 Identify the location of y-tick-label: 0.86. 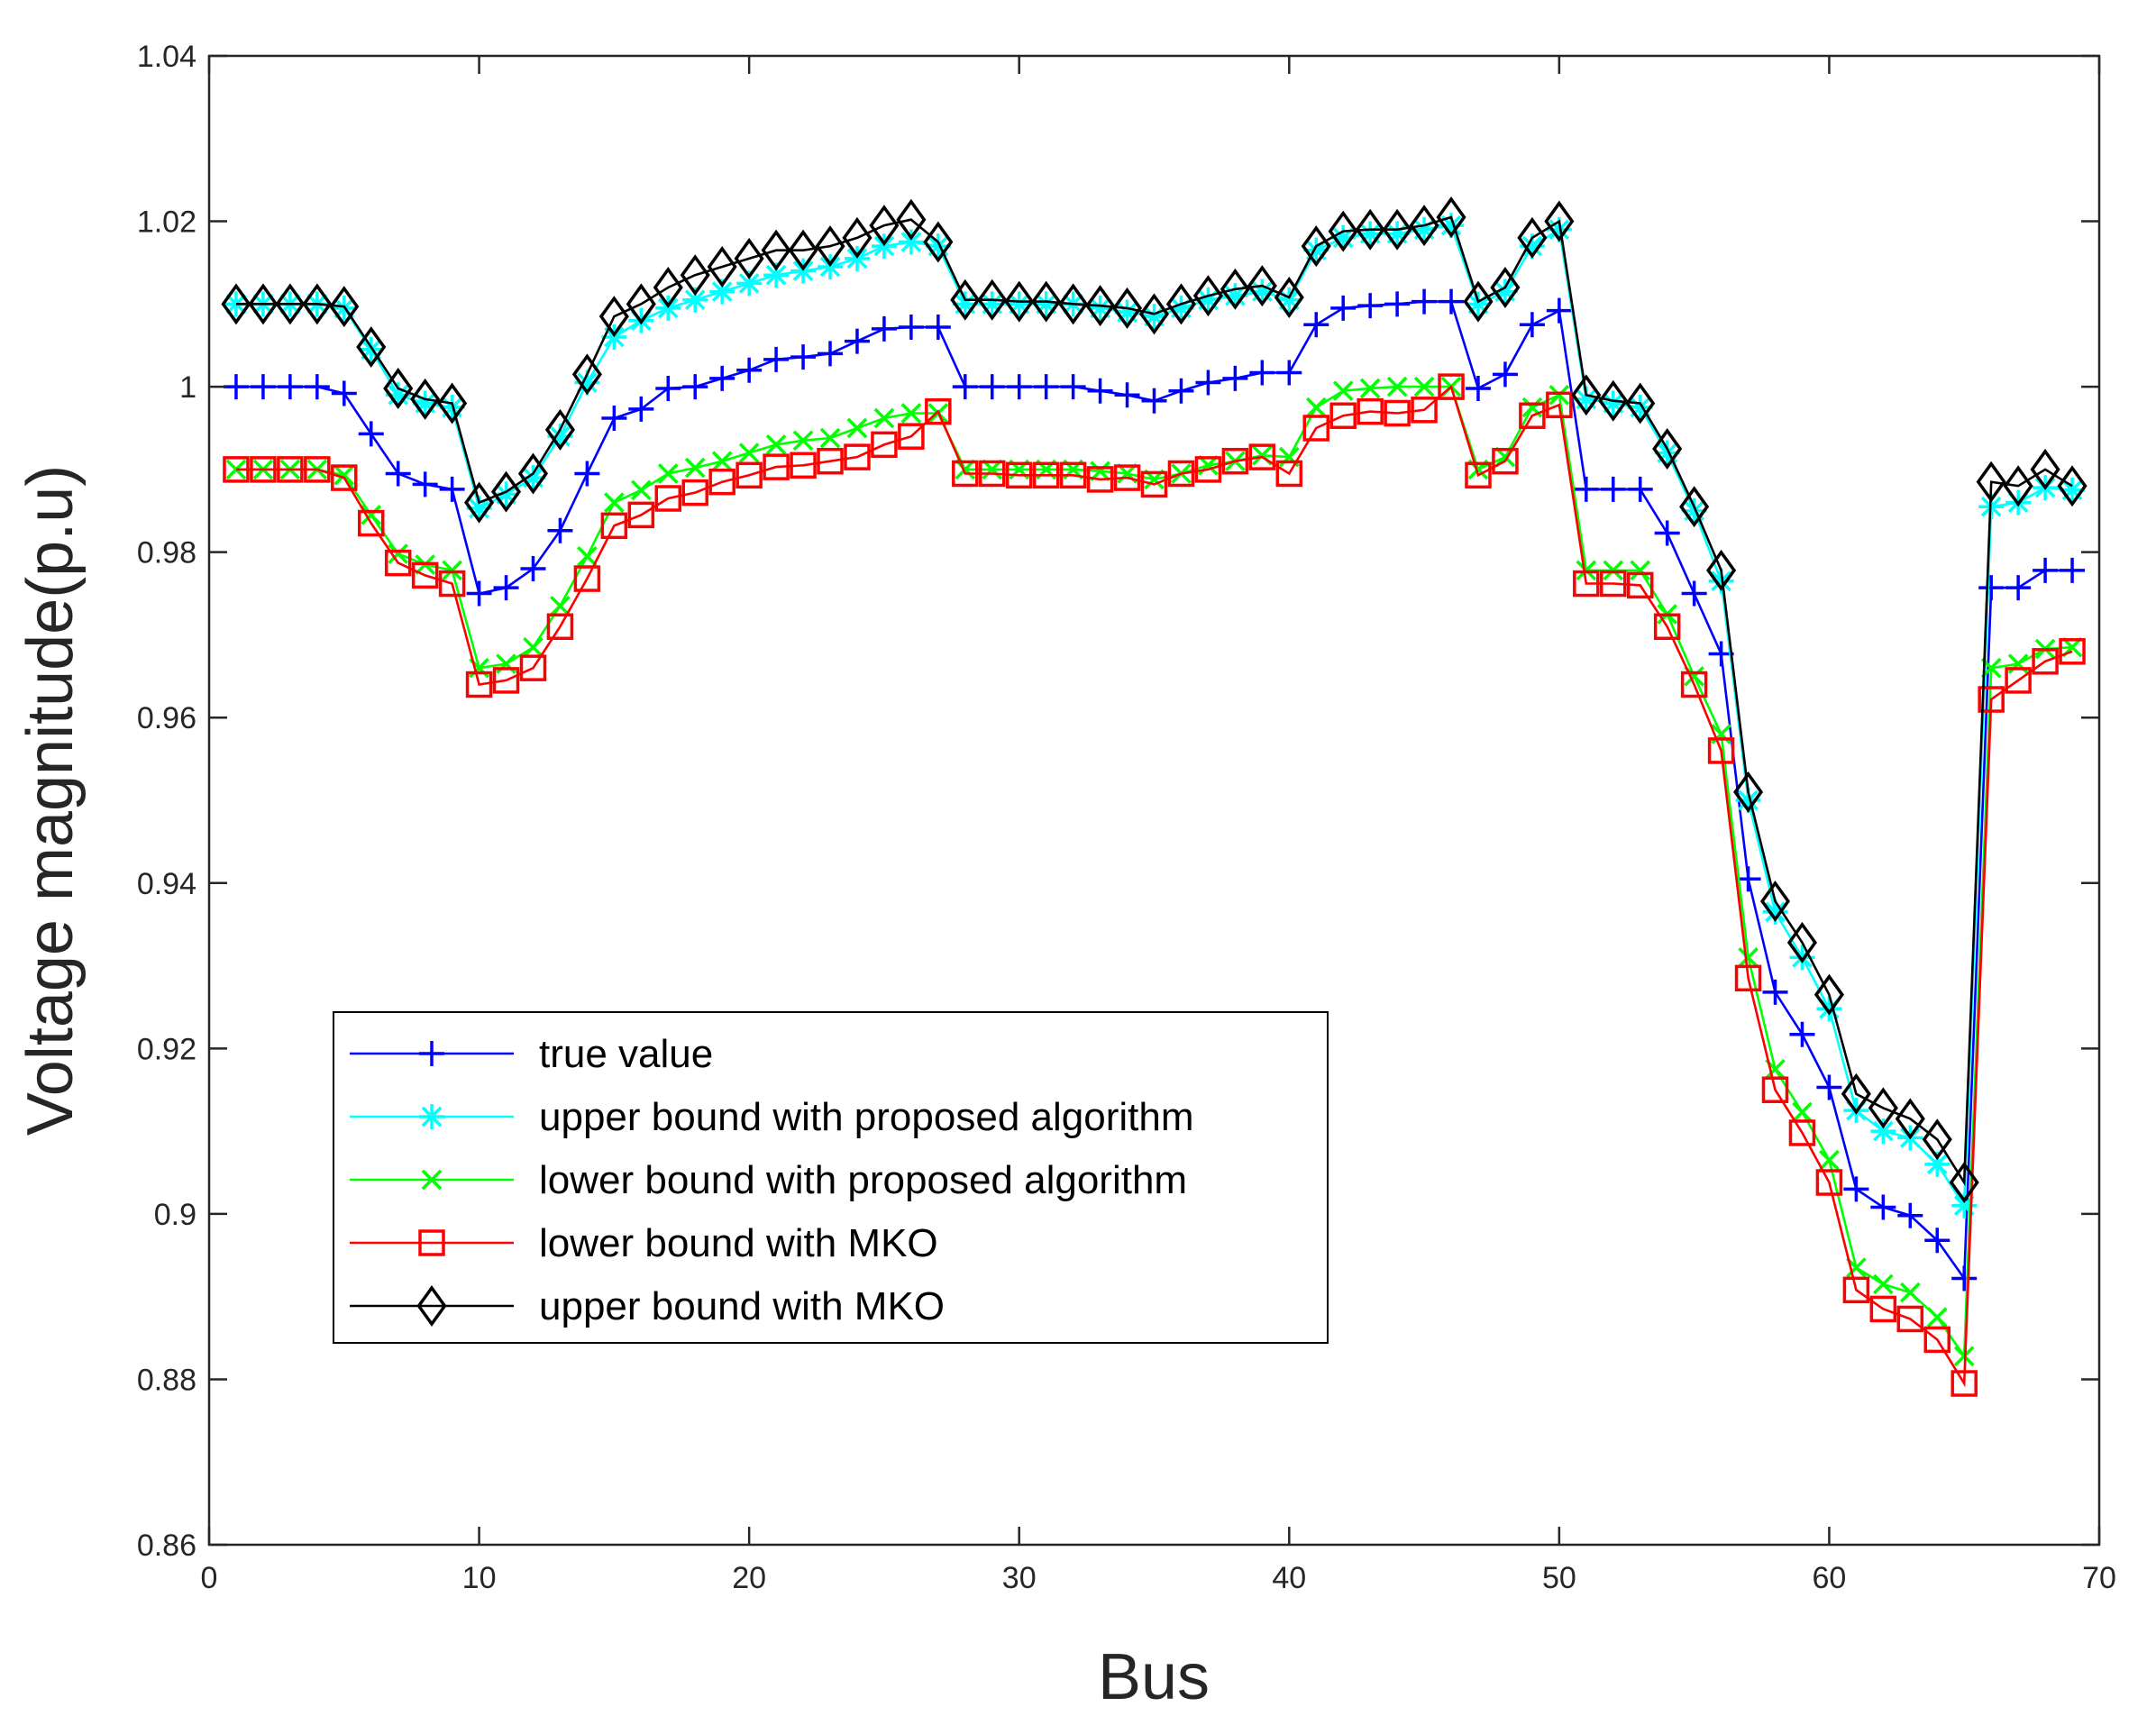
(166, 1546).